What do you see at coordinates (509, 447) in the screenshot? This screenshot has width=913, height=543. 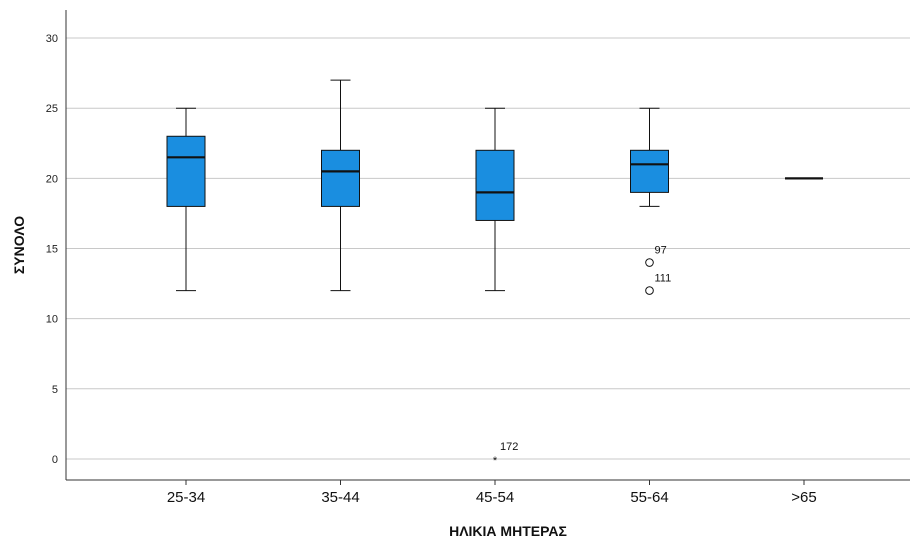 I see `outlier-label: 172` at bounding box center [509, 447].